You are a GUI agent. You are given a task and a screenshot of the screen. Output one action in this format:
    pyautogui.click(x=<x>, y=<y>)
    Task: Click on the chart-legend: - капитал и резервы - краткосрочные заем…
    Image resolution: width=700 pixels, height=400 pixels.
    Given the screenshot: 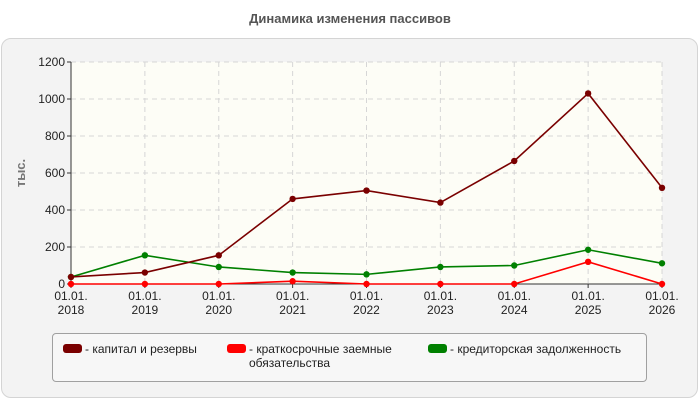 What is the action you would take?
    pyautogui.click(x=349, y=357)
    